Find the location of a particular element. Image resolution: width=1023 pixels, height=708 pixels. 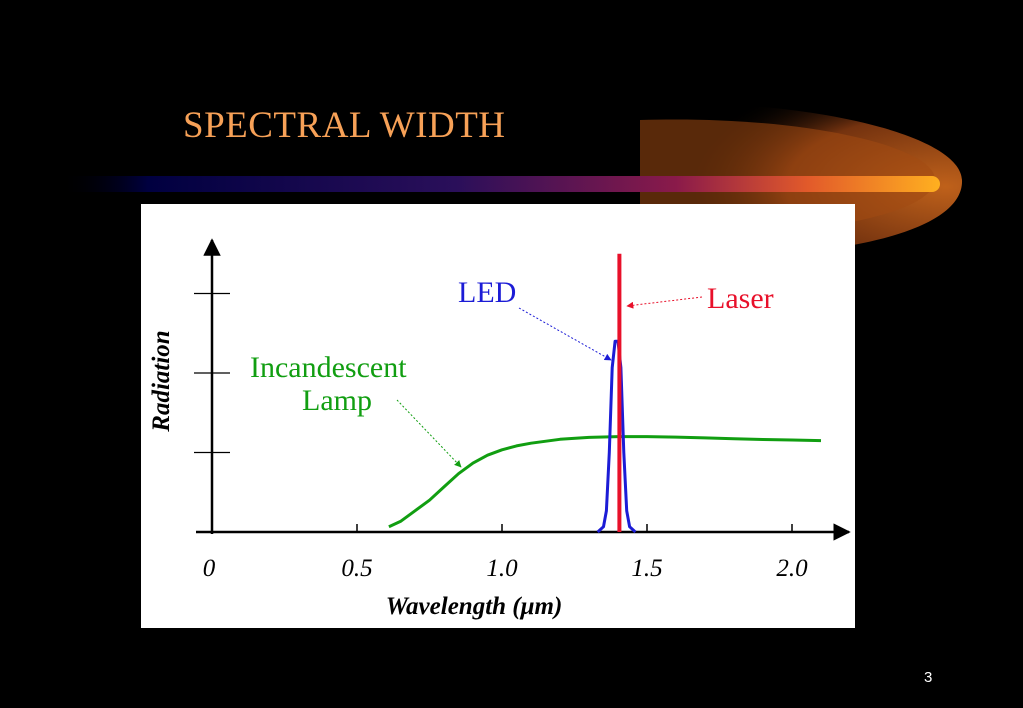

led-curve is located at coordinates (616, 436).